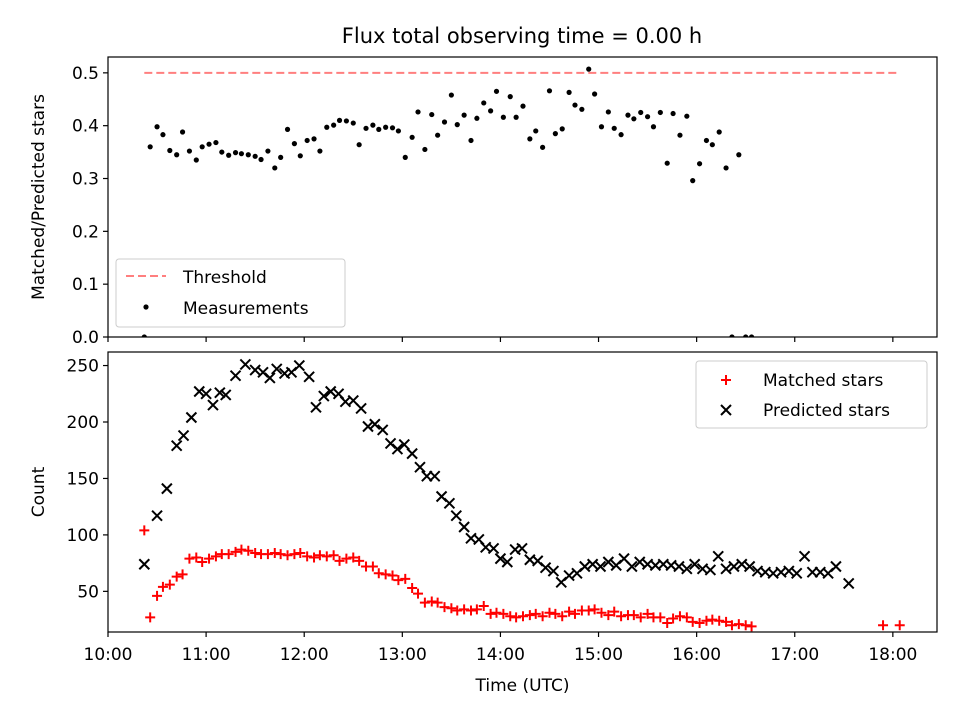 The width and height of the screenshot is (960, 720). I want to click on legend-matched-label: Matched stars, so click(823, 381).